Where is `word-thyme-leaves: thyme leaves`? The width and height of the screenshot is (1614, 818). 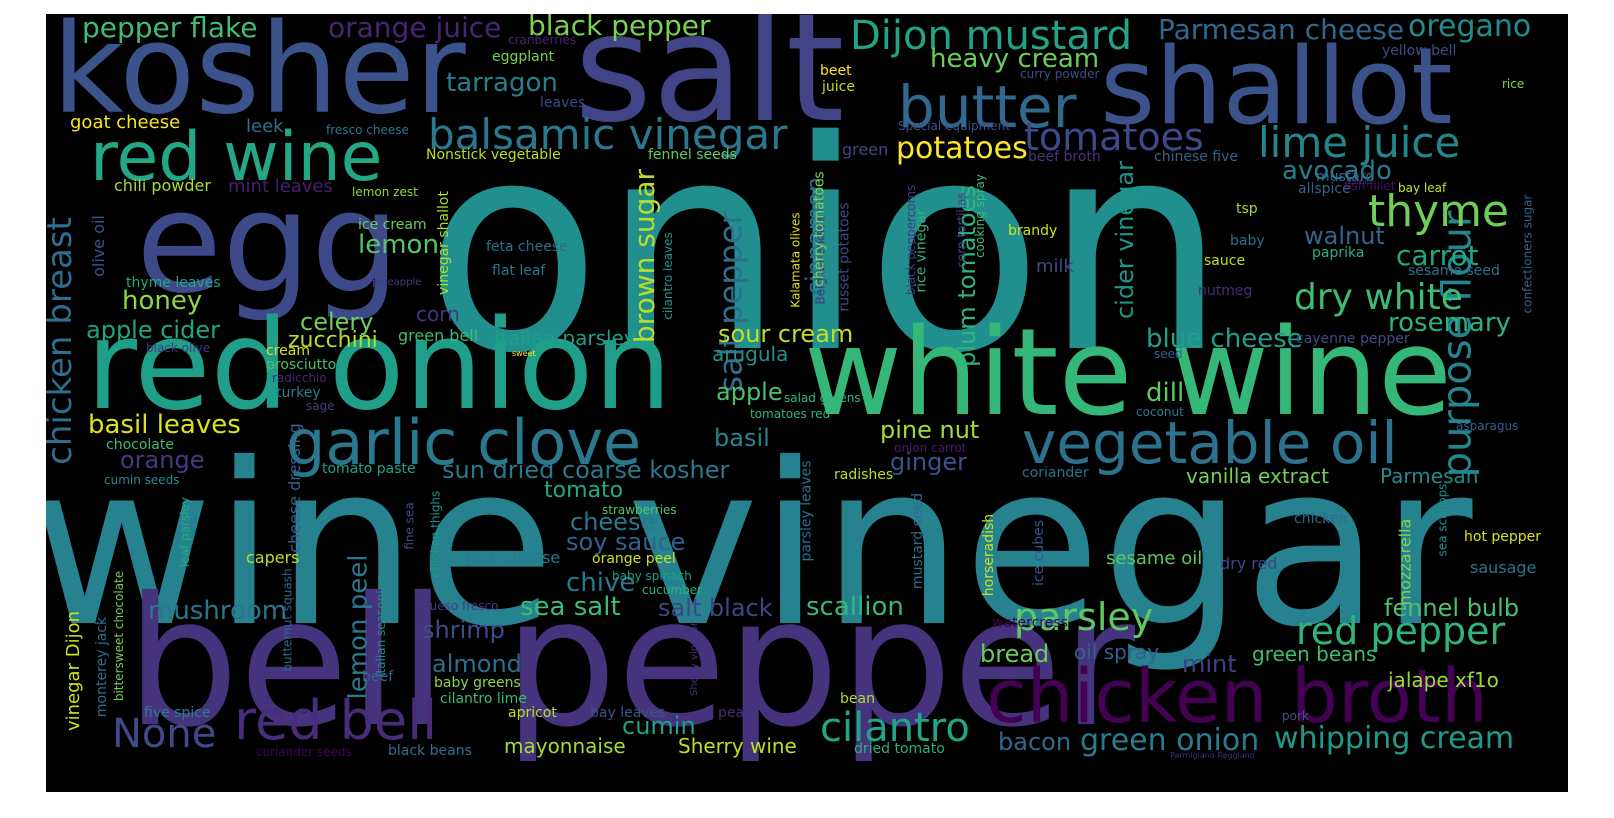
word-thyme-leaves: thyme leaves is located at coordinates (173, 283).